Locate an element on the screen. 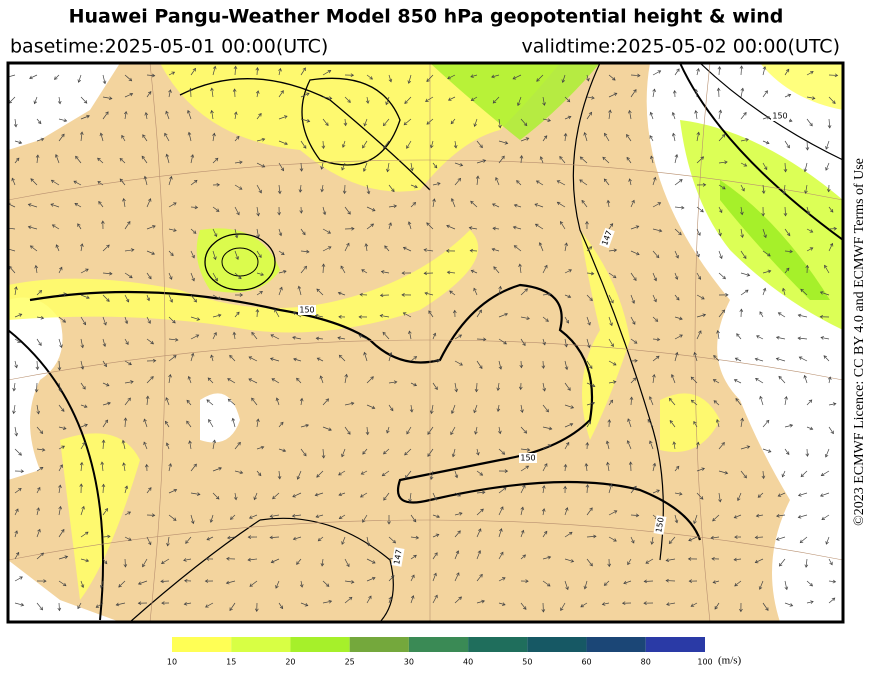  basetime: basetime:2025-05-01 00:00(UTC) is located at coordinates (169, 47).